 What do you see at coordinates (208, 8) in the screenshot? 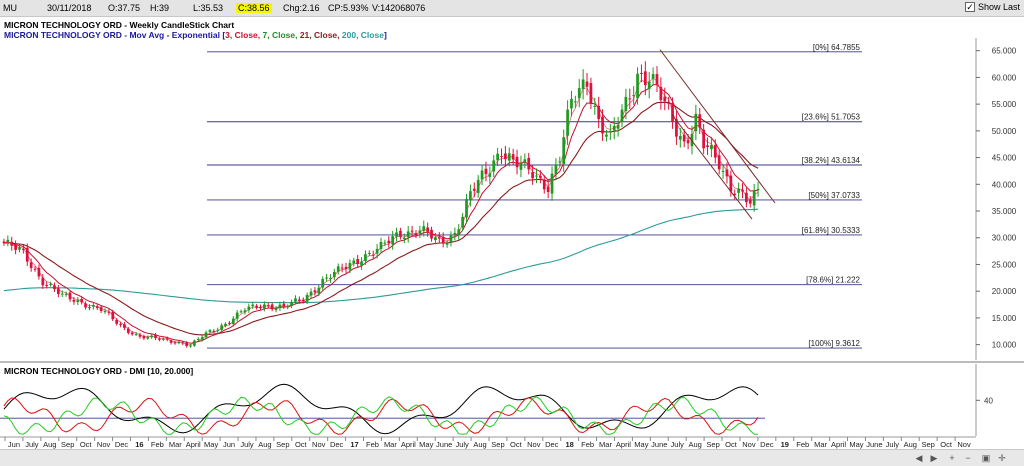
I see `low-value: L:35.53` at bounding box center [208, 8].